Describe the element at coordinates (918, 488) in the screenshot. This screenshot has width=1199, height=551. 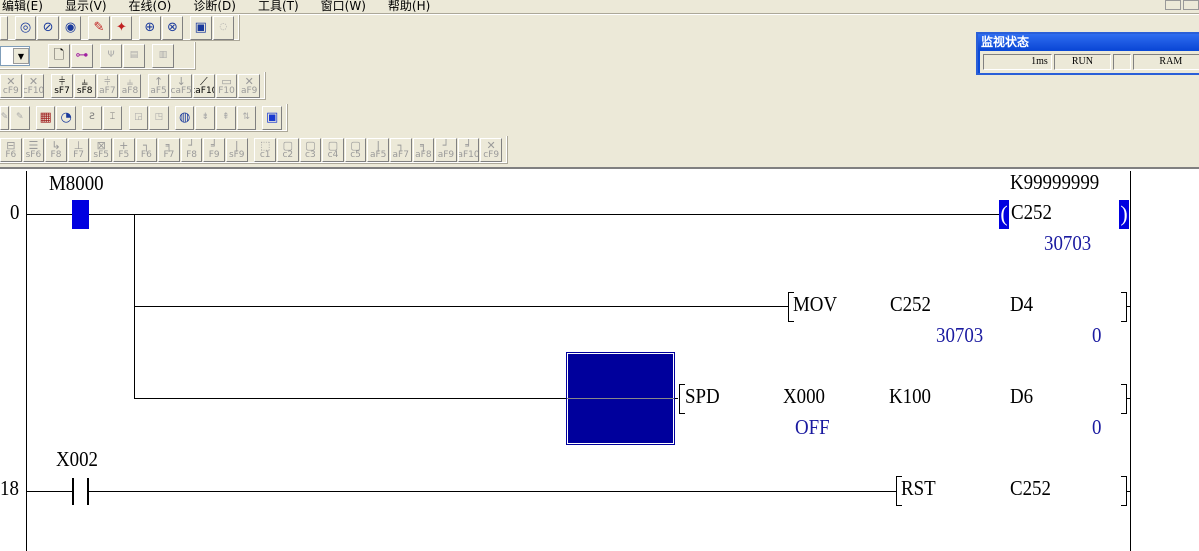
I see `instruction-op: RST` at that location.